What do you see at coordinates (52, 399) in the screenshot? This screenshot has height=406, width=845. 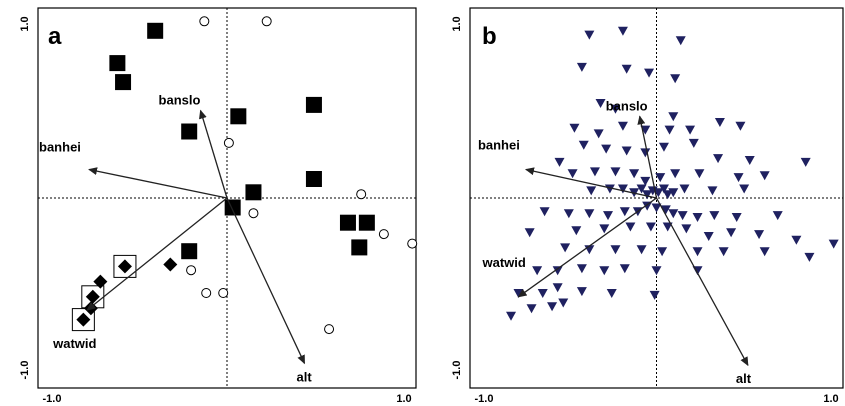 I see `x-tick-label-min: -1.0` at bounding box center [52, 399].